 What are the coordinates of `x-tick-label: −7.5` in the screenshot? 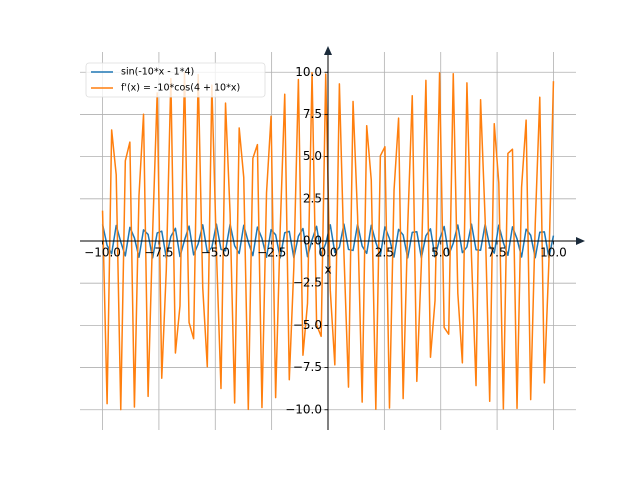 It's located at (158, 253).